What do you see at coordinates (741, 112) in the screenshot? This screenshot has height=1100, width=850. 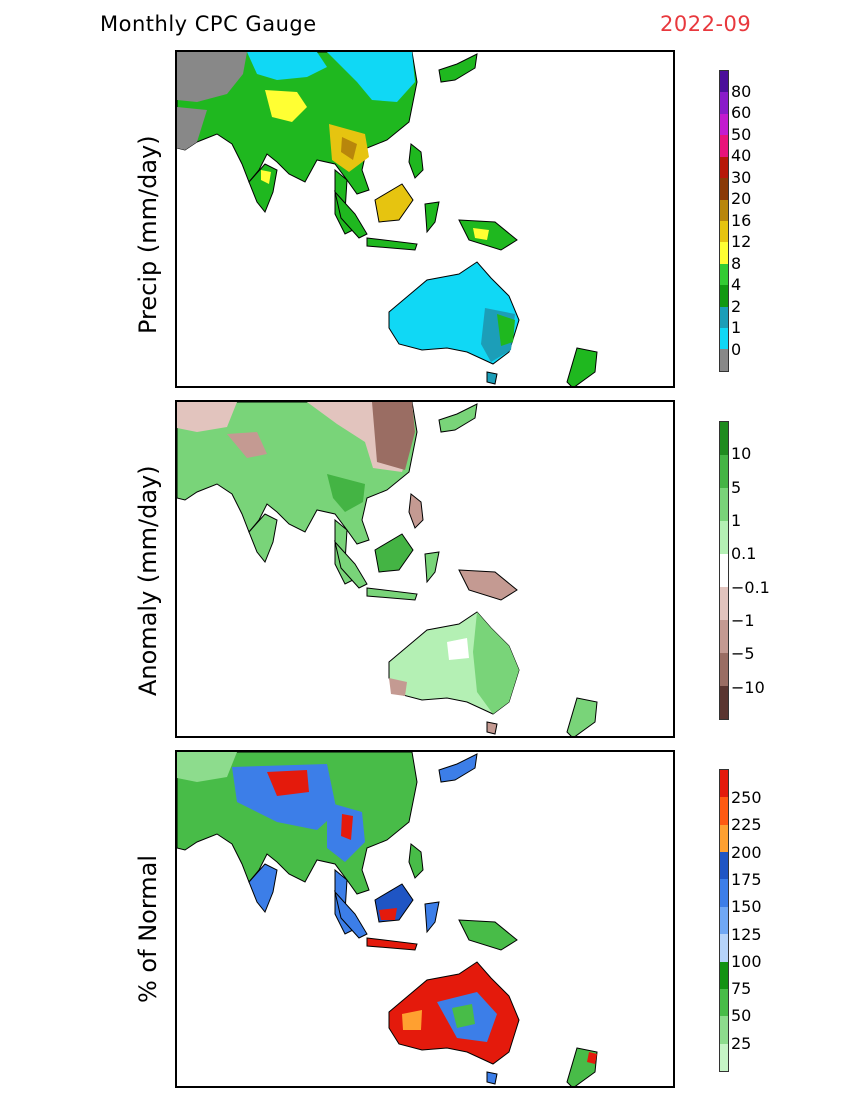 I see `precip-tick-label: 60` at bounding box center [741, 112].